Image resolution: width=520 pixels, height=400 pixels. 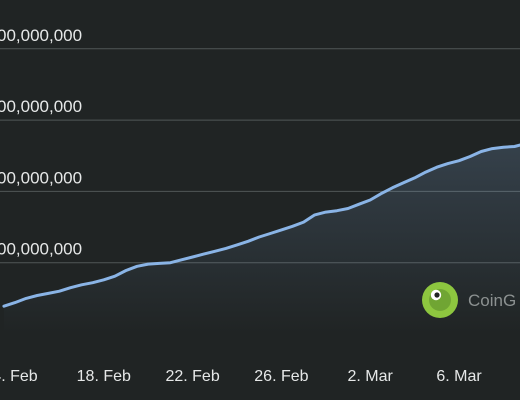 I want to click on watermark-text: CoinG, so click(x=492, y=300).